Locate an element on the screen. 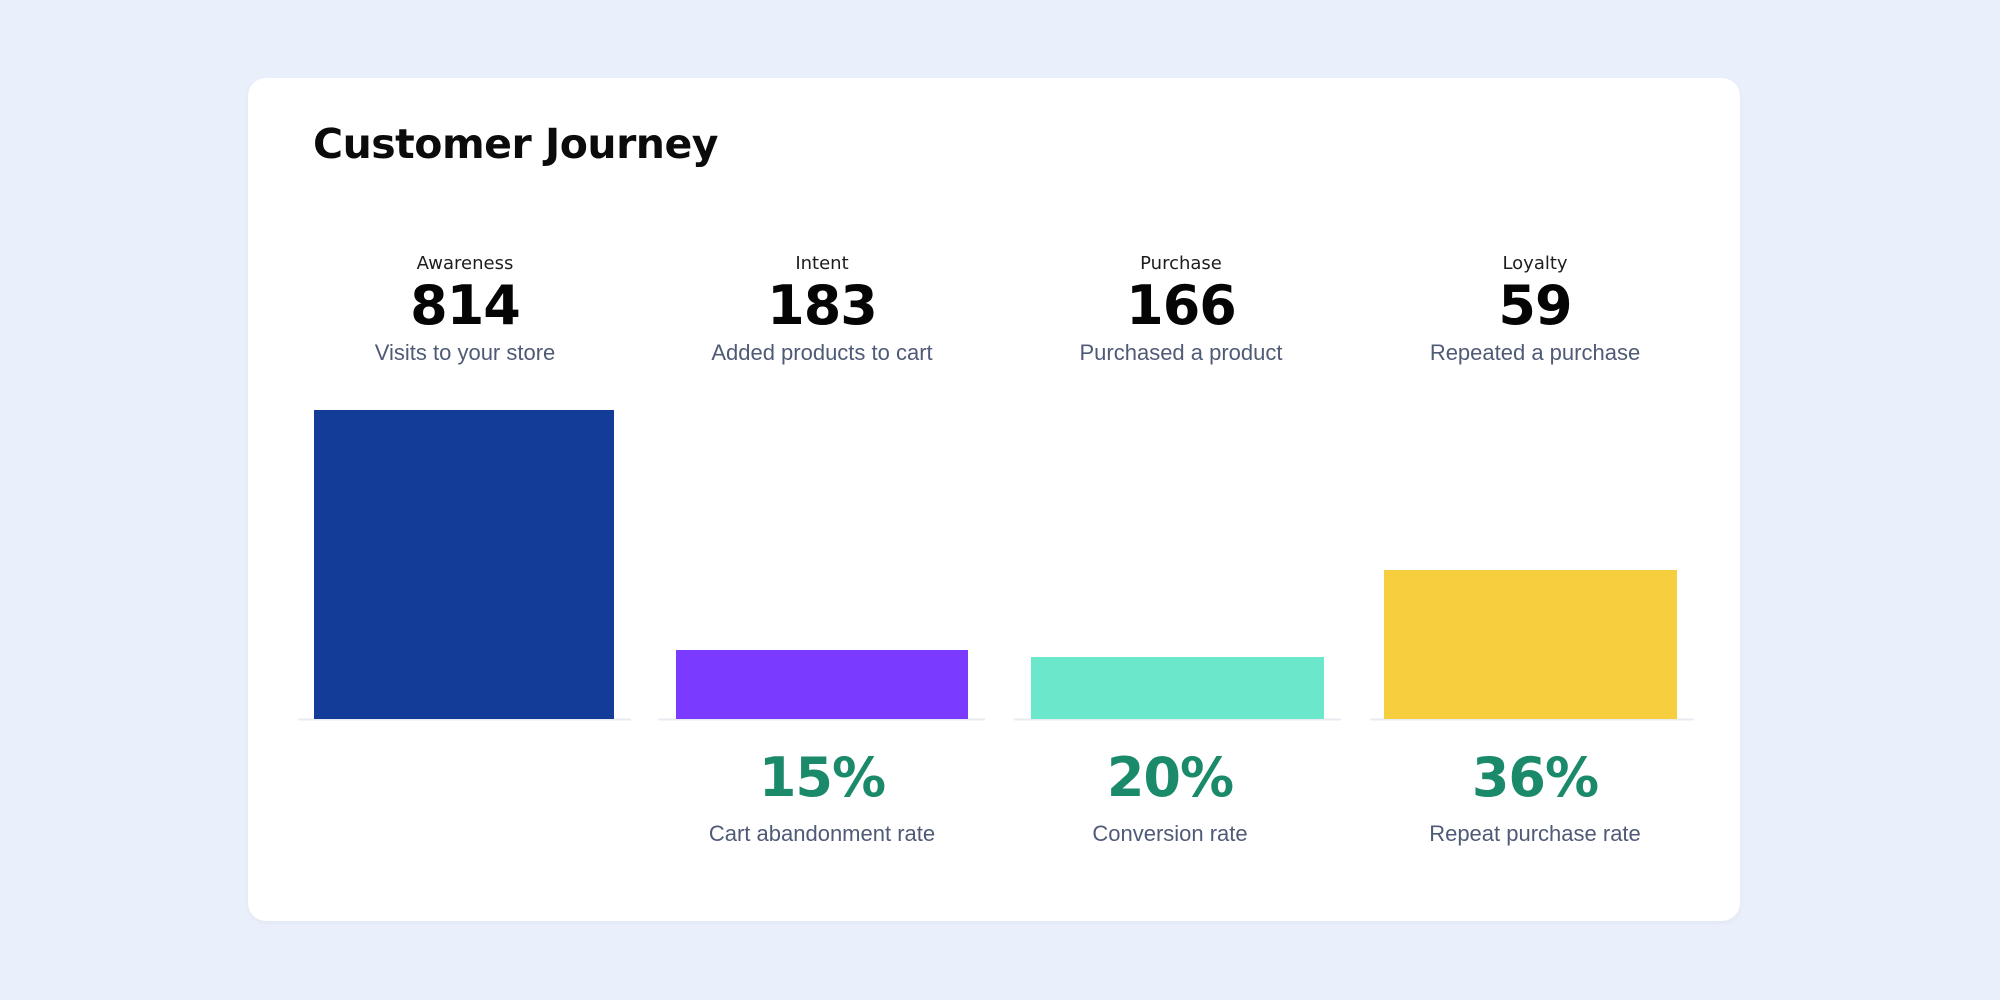  rate-cart-abandonment: 15% Cart abandonment rate is located at coordinates (822, 798).